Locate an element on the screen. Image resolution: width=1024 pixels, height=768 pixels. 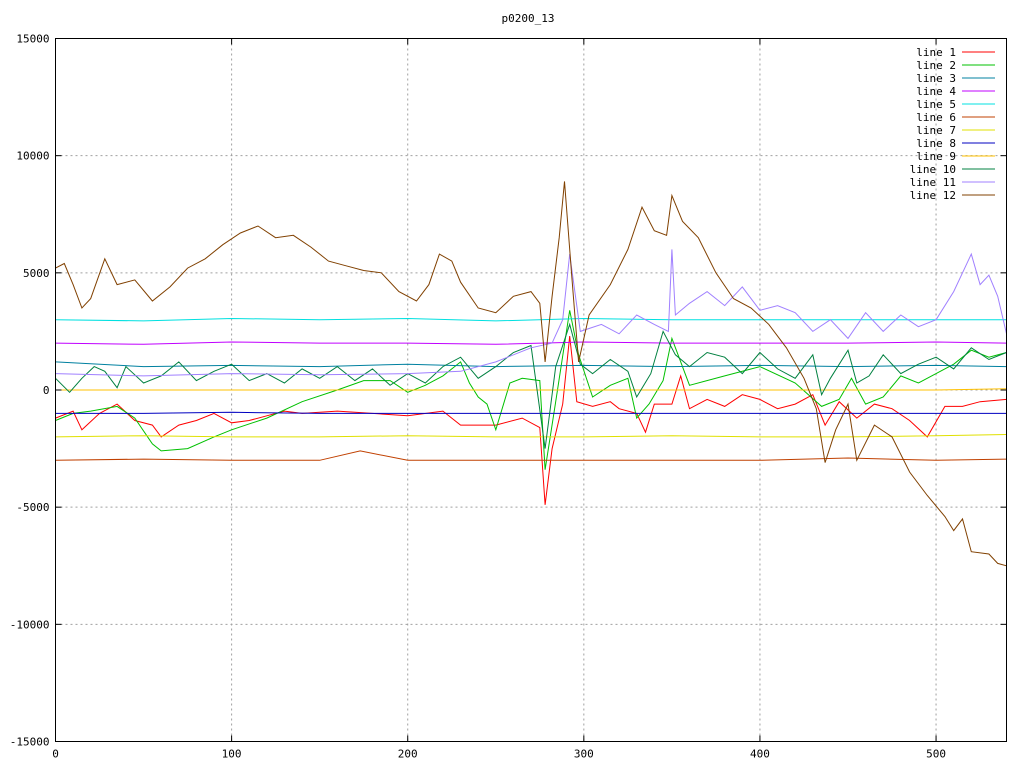
legend-label: line 4 is located at coordinates (936, 91).